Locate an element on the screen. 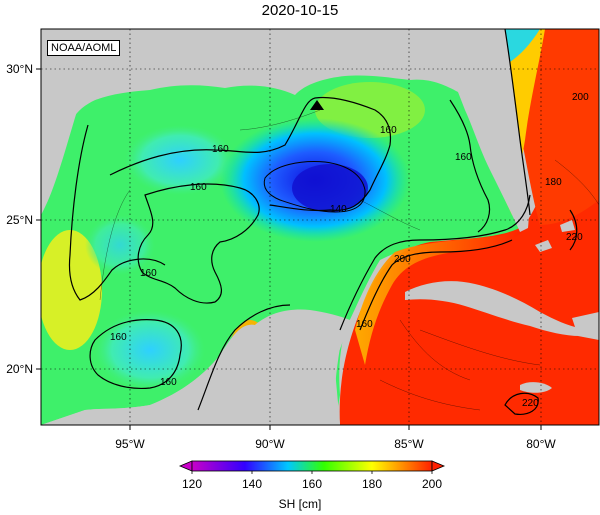 The width and height of the screenshot is (600, 515). jamaica-island is located at coordinates (536, 387).